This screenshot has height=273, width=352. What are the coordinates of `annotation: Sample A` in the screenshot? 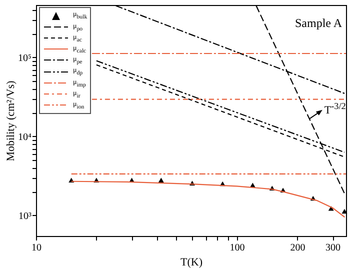 It's located at (318, 23).